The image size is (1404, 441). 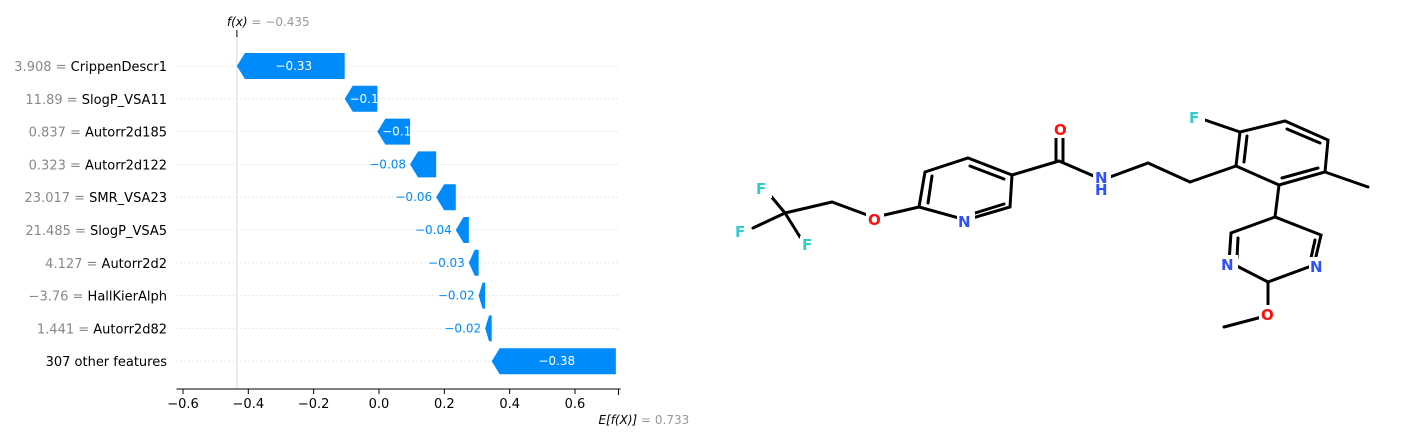 I want to click on fx-label: f(x) = −0.435, so click(x=268, y=22).